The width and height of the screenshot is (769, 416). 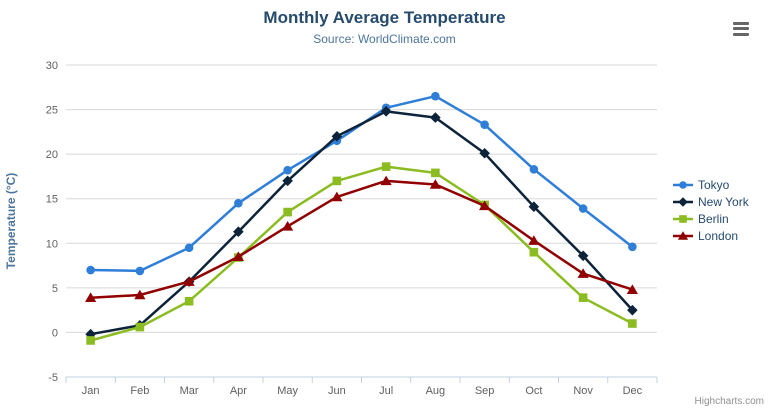 I want to click on legend-item-berlin: Berlin, so click(x=711, y=218).